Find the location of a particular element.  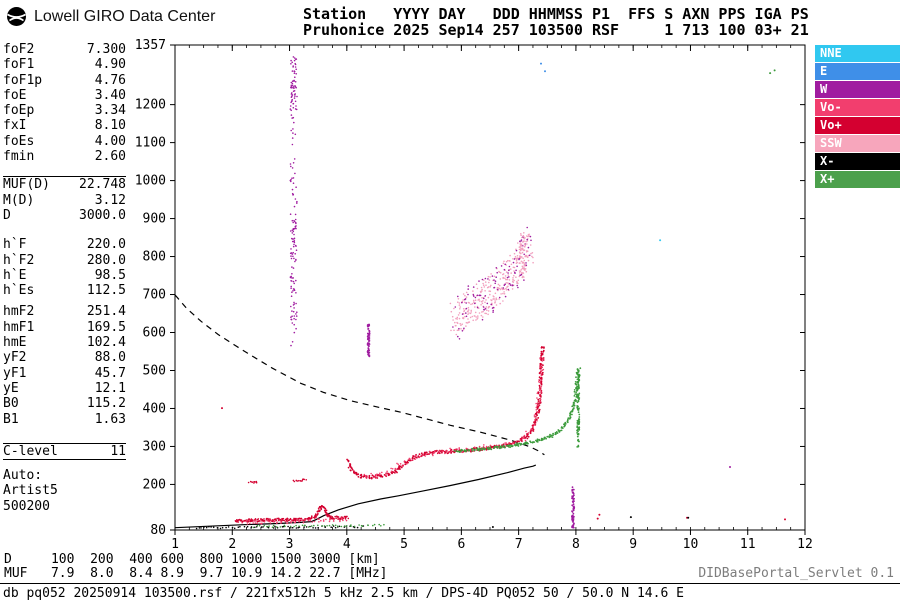

legend-item-x-minus: X- is located at coordinates (857, 161).